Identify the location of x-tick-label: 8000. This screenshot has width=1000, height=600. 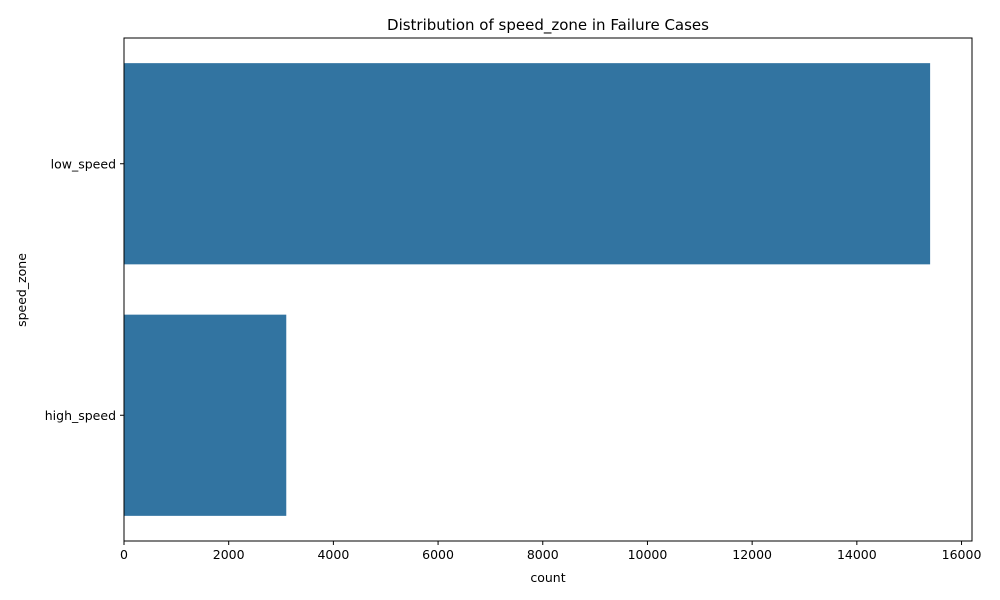
(543, 554).